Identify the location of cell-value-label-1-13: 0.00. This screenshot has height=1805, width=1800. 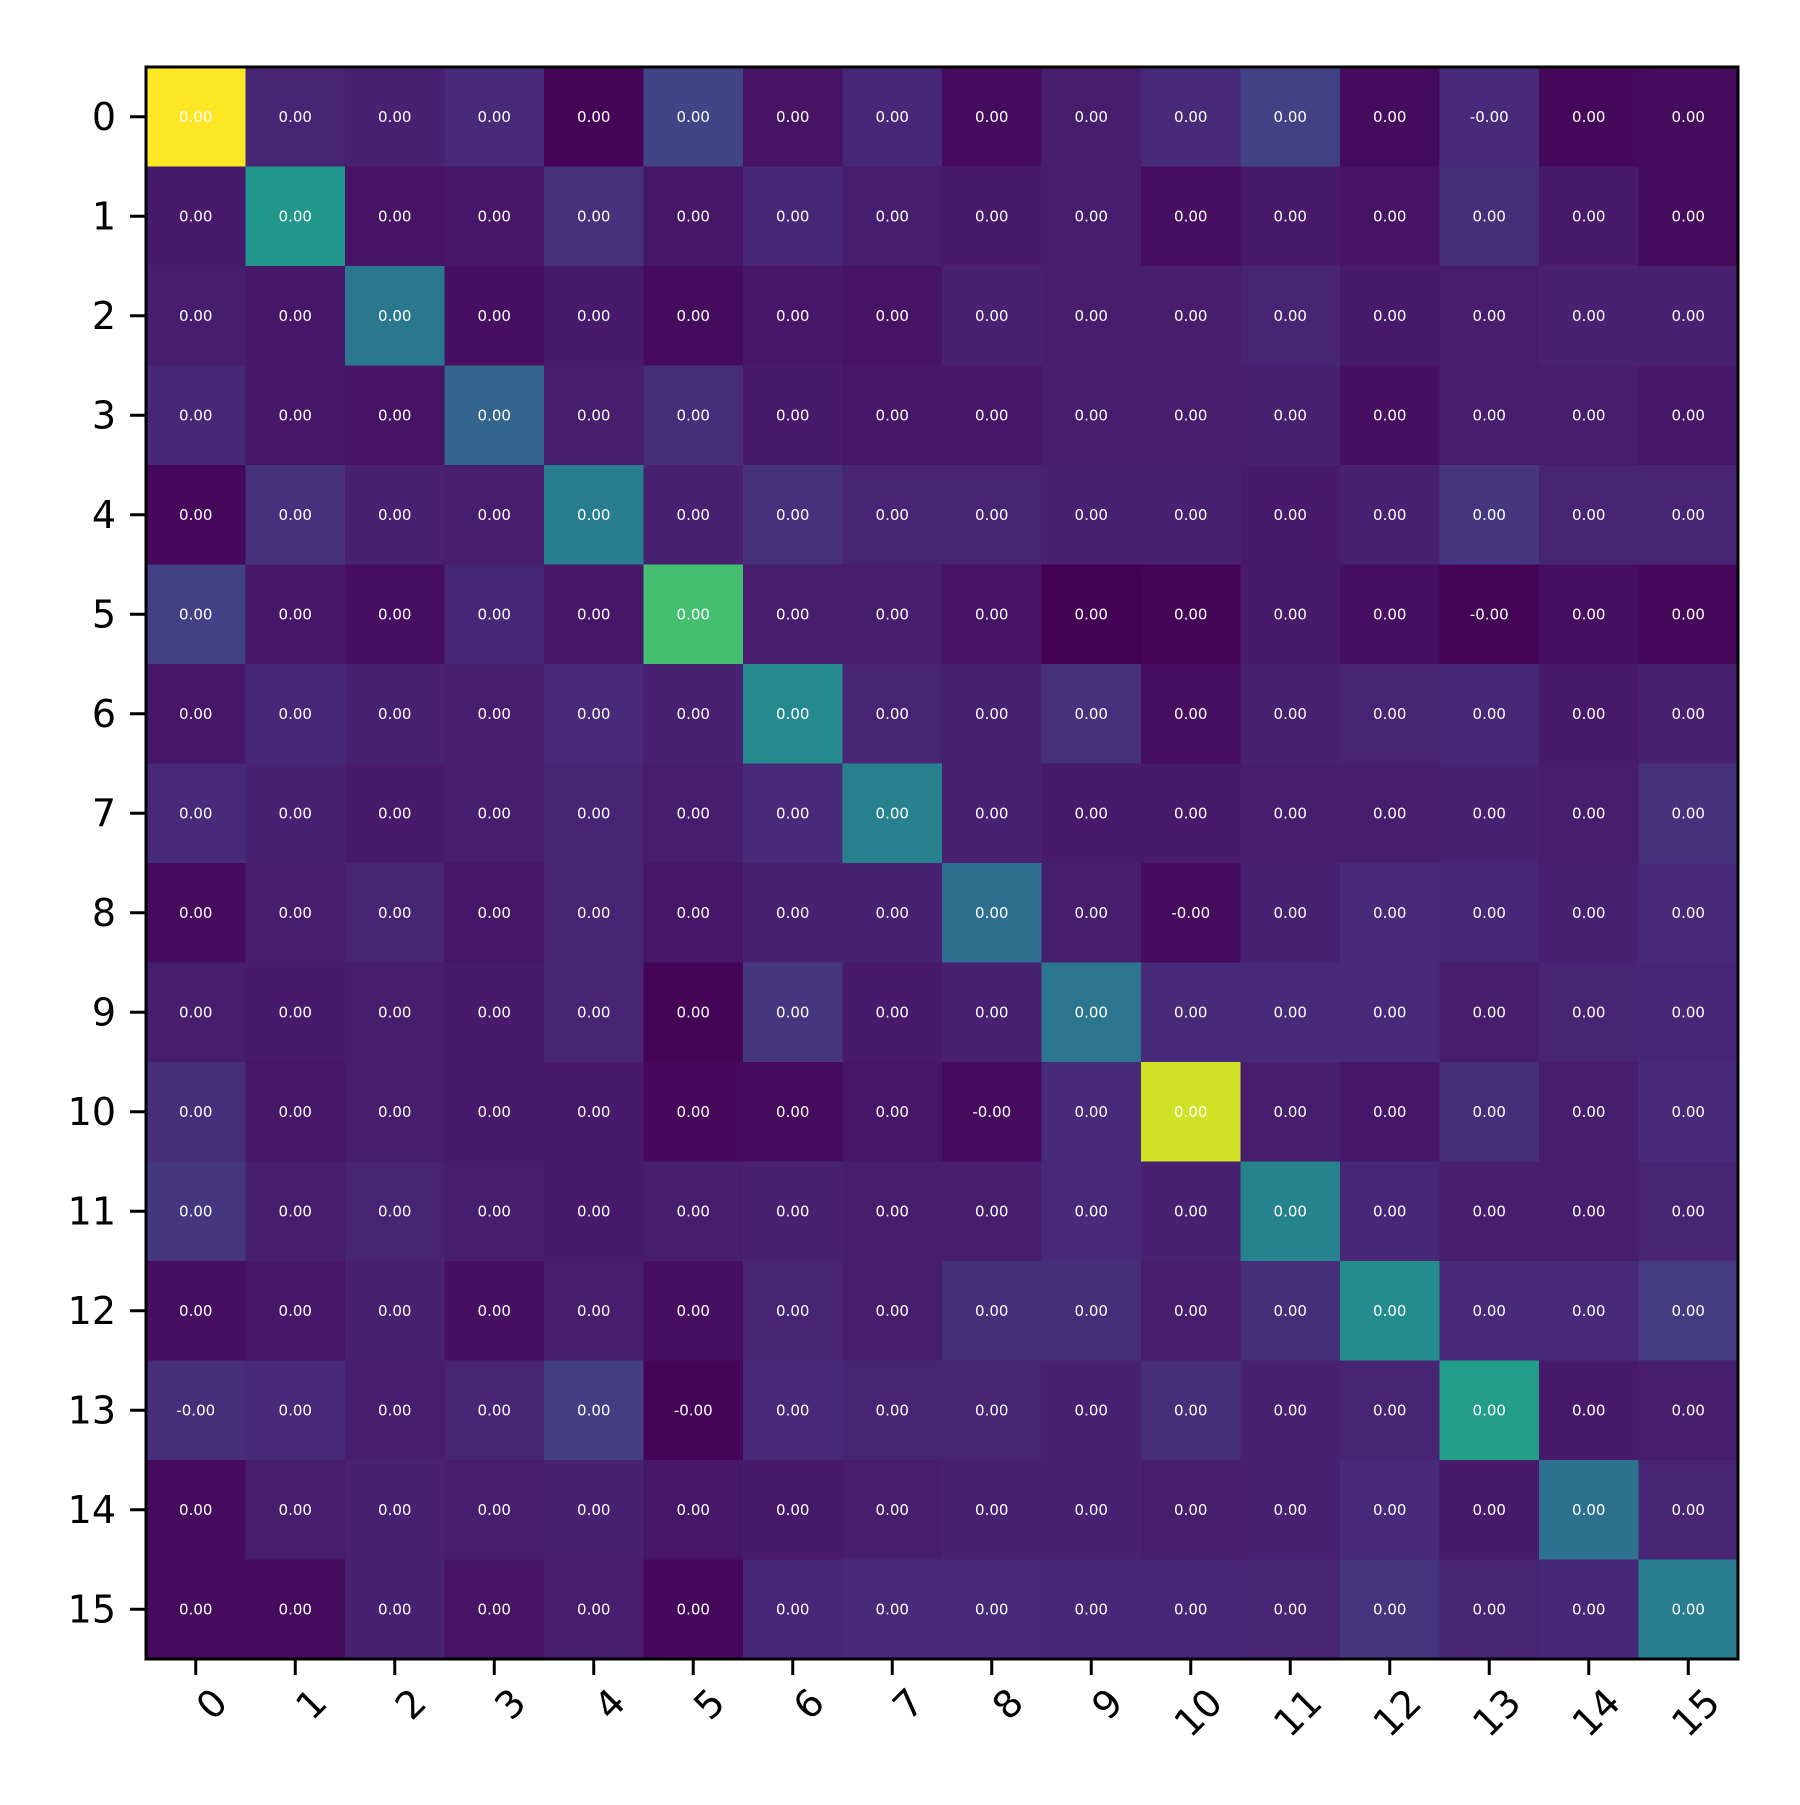
(1489, 216).